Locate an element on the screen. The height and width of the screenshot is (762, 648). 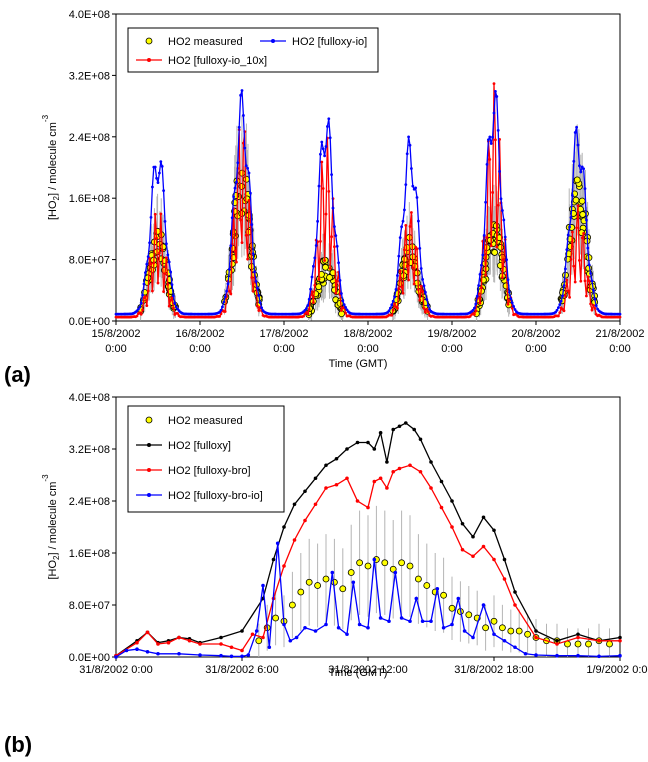
y-tick-label: 8.0E+07 is located at coordinates (89, 261).